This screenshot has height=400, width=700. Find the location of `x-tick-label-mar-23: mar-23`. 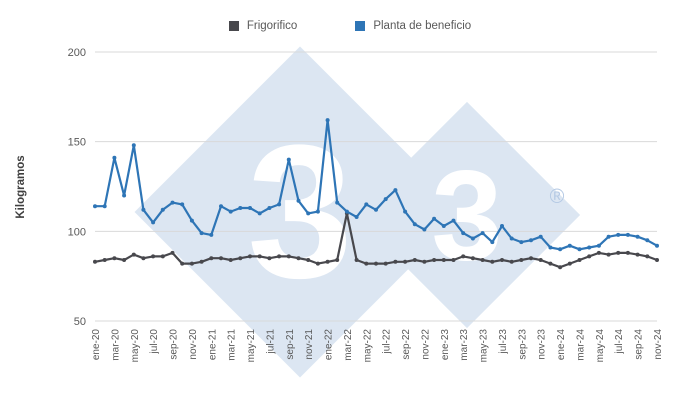

x-tick-label-mar-23: mar-23 is located at coordinates (464, 345).